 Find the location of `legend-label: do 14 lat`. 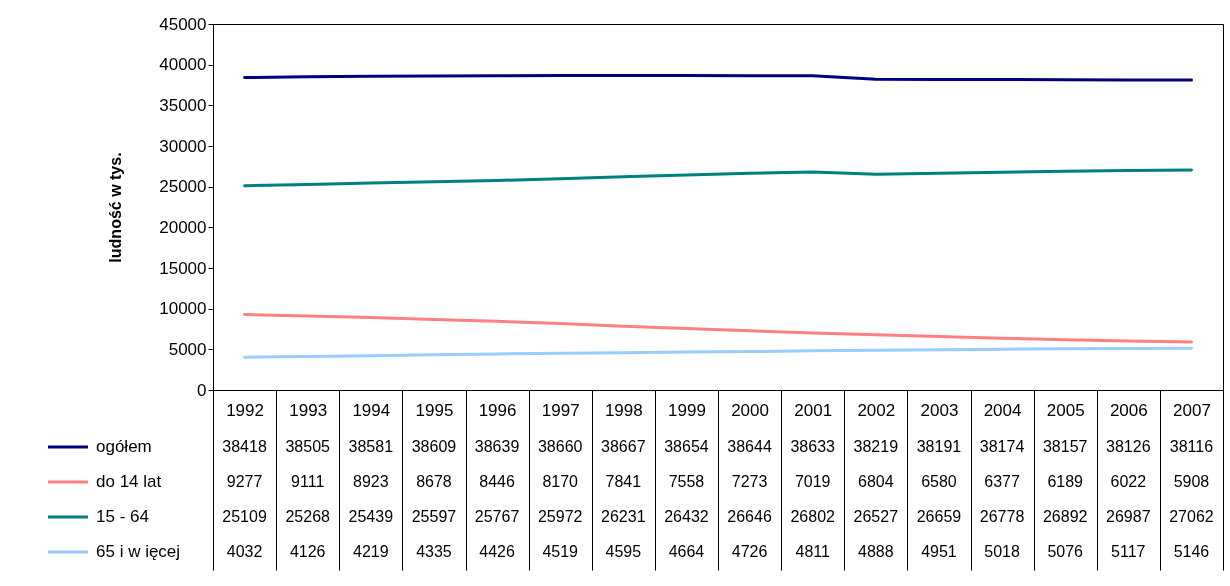

legend-label: do 14 lat is located at coordinates (129, 481).